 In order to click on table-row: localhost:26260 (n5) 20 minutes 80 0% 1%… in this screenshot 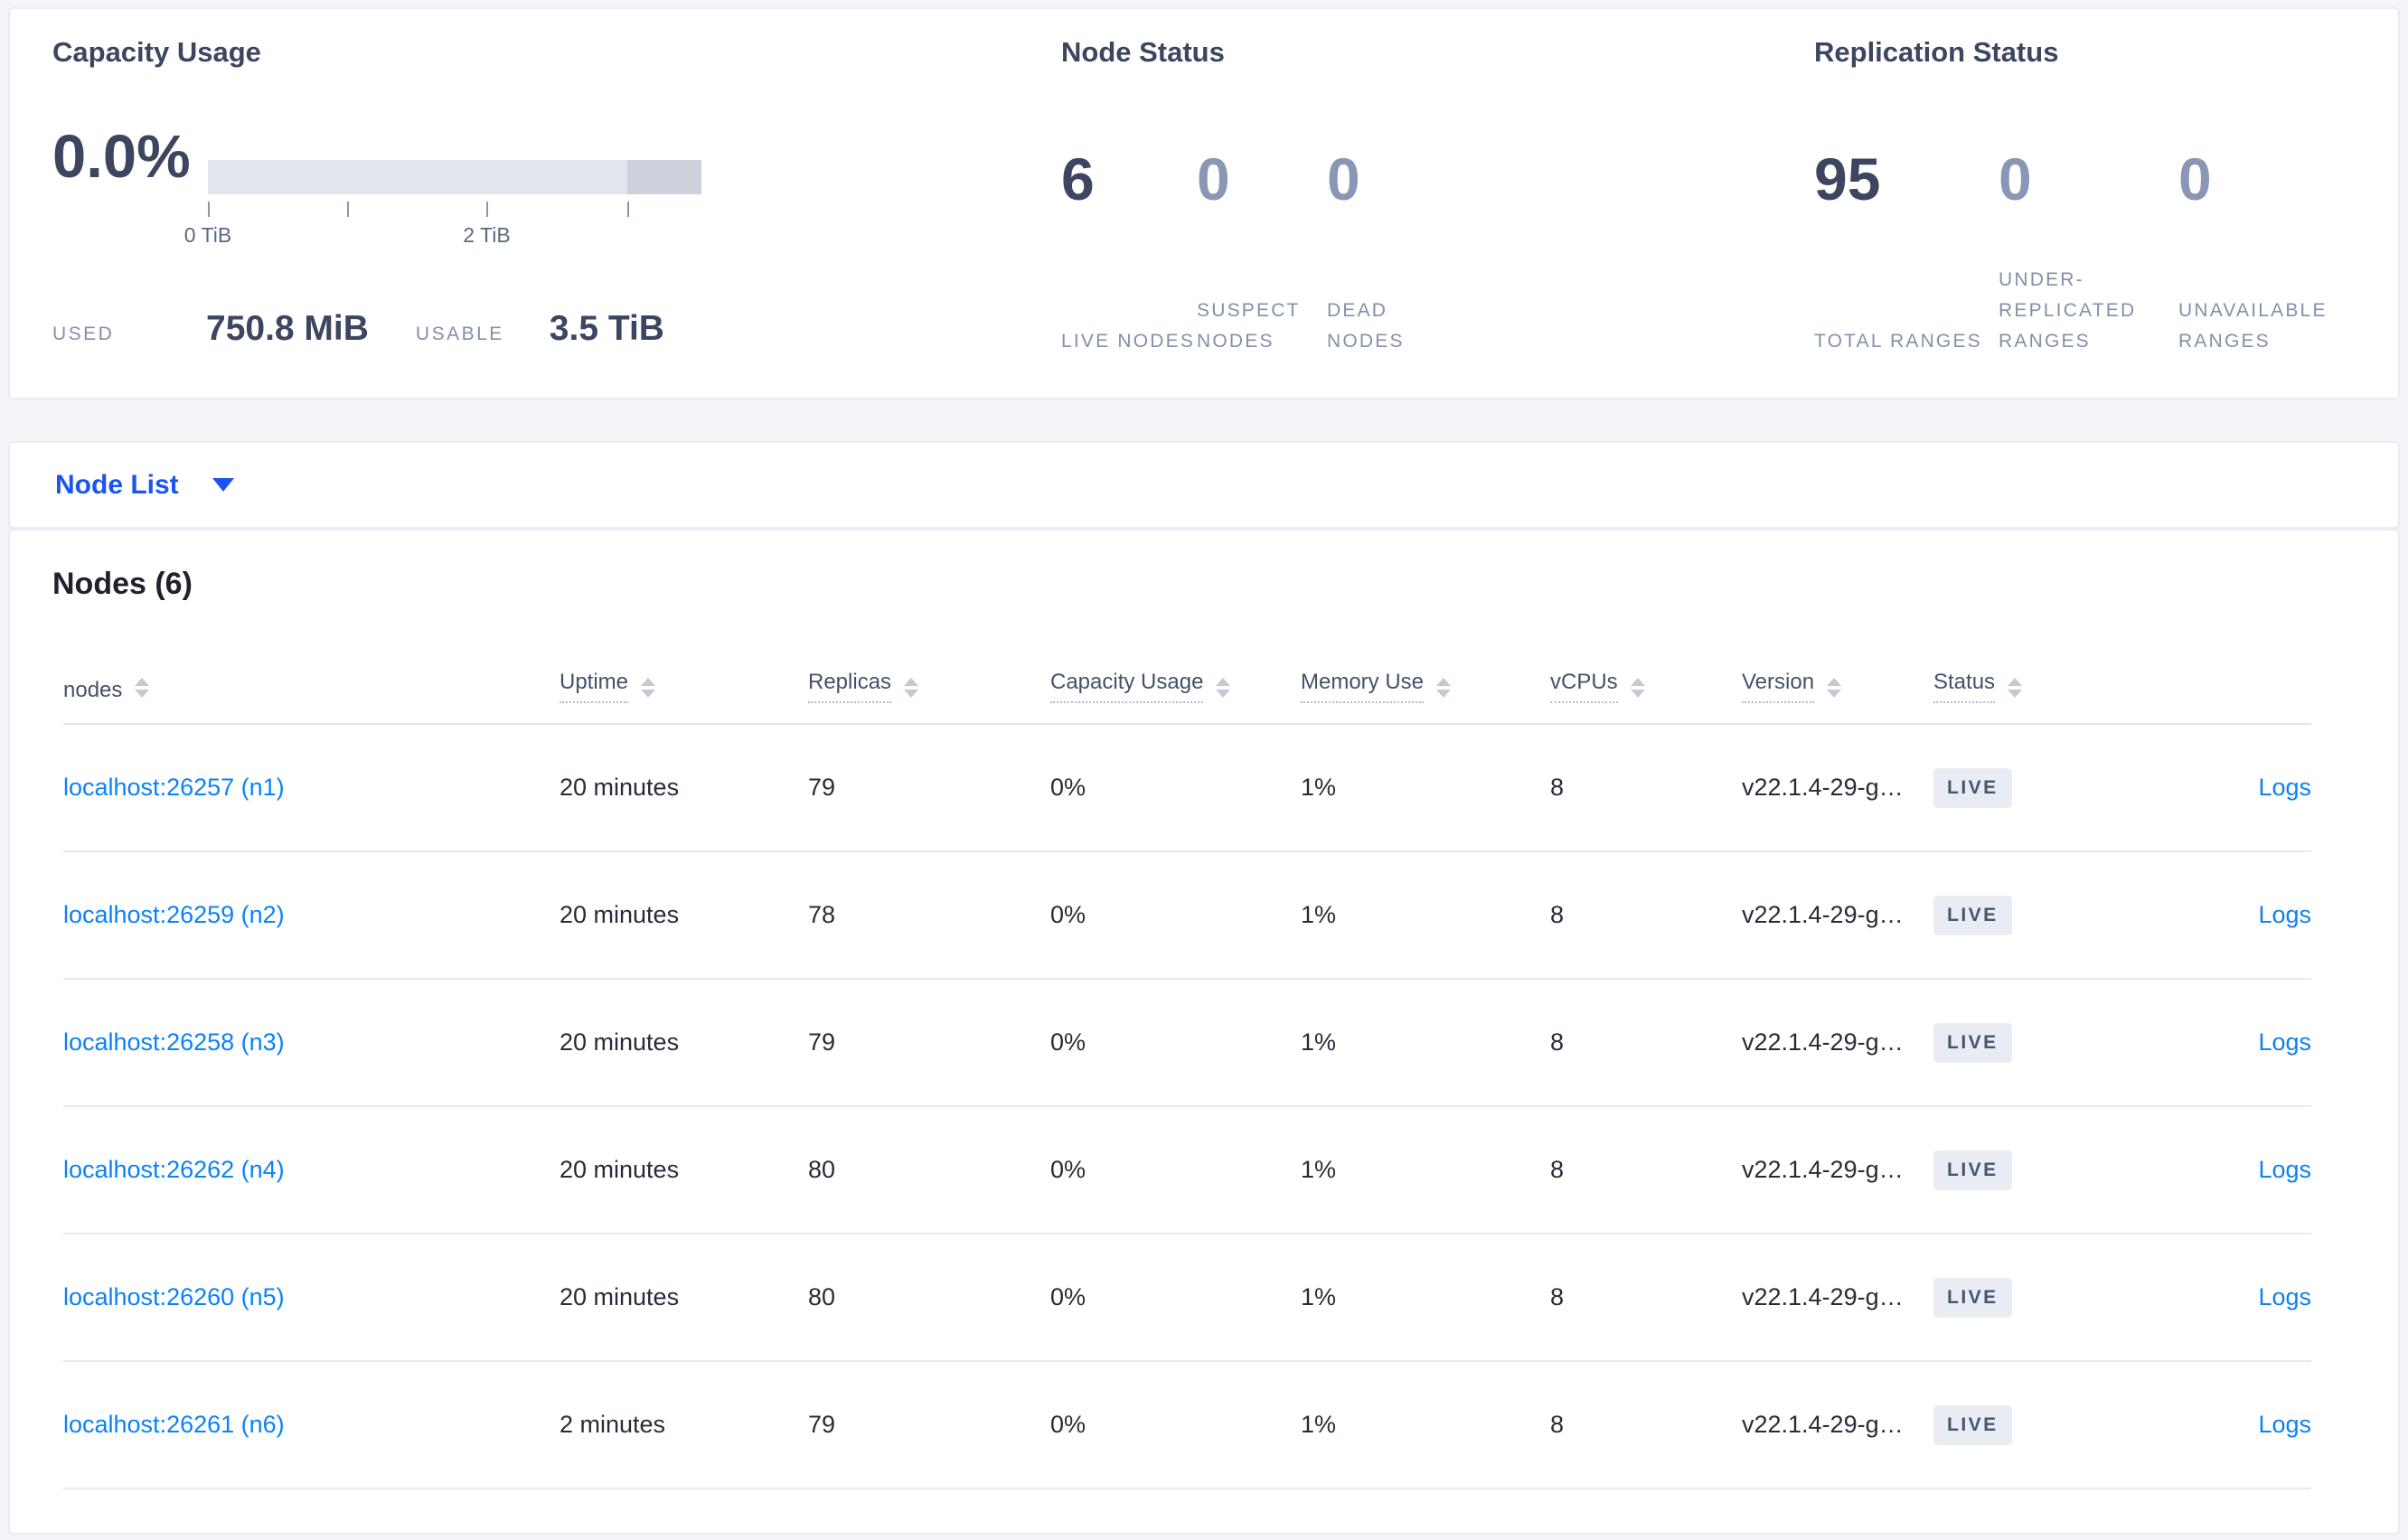, I will do `click(1187, 1298)`.